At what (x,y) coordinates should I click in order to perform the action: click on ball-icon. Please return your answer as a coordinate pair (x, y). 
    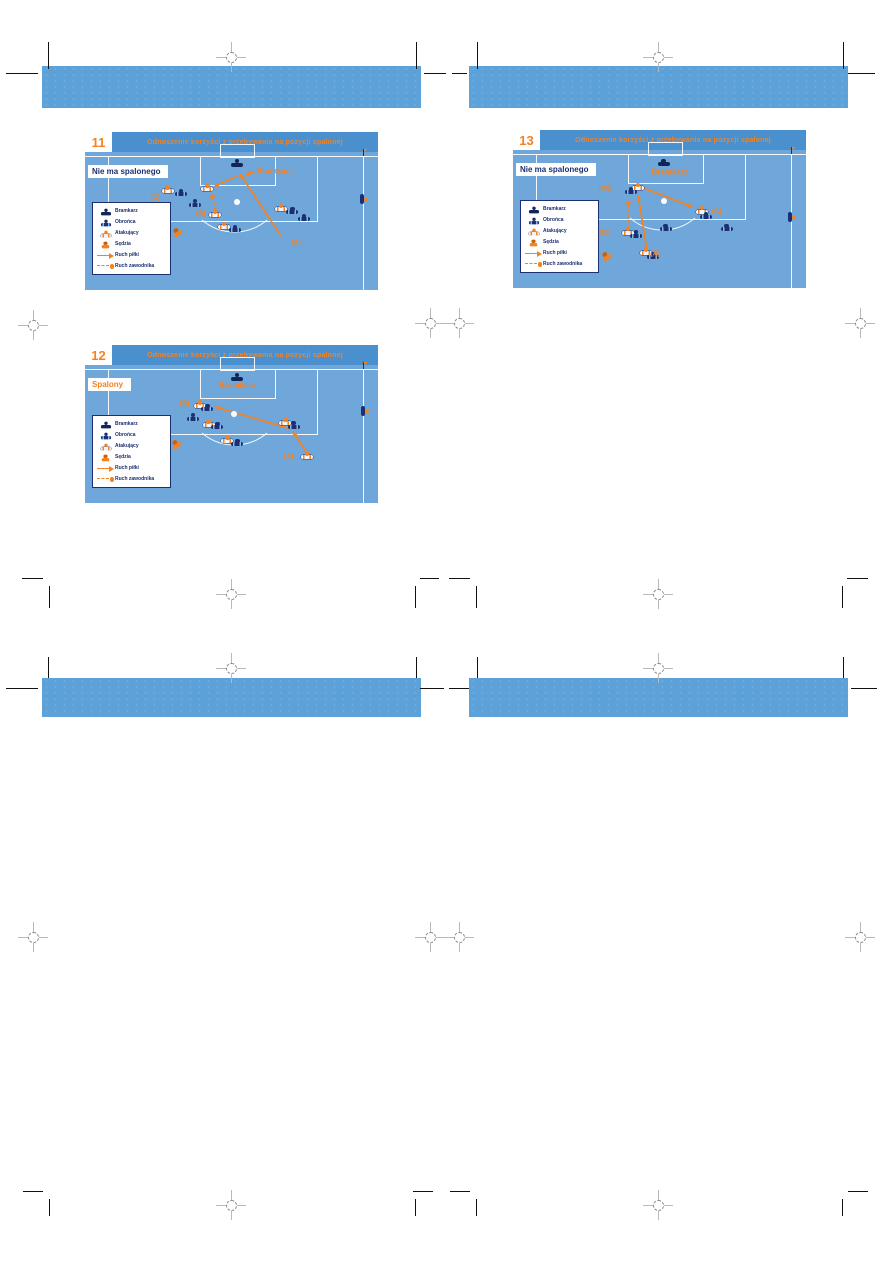
    Looking at the image, I should click on (237, 201).